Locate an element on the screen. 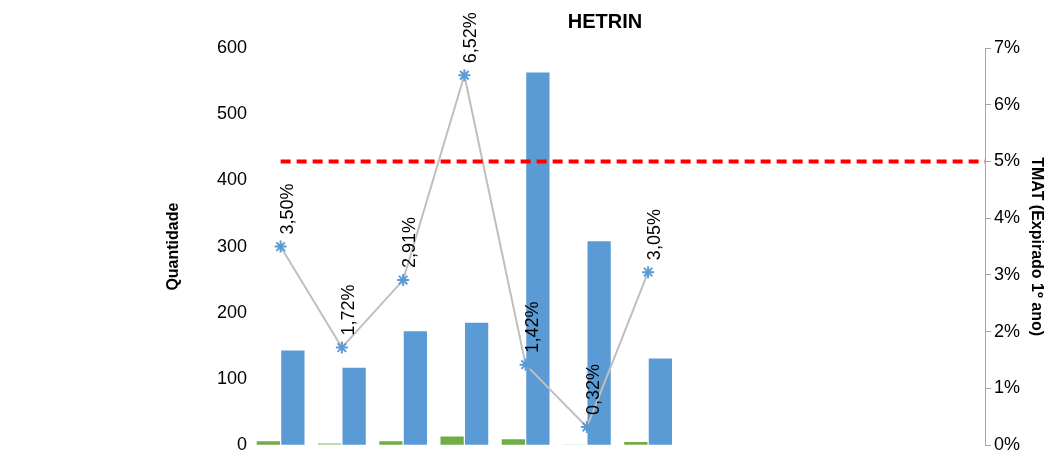  y2-tick-label: 2% is located at coordinates (1007, 330).